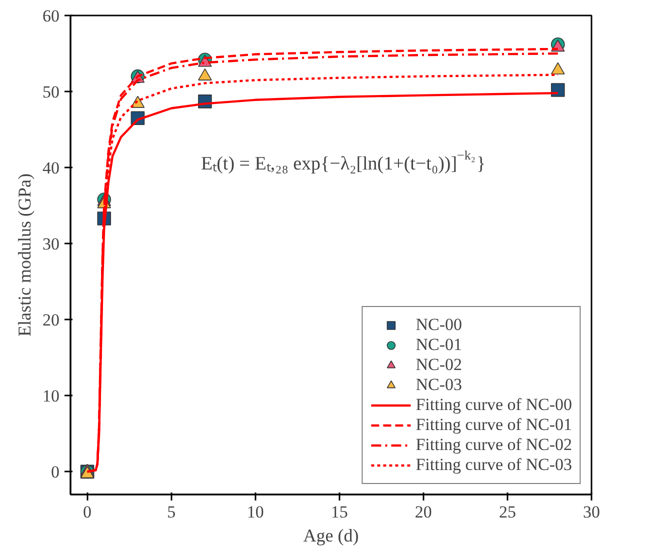 The image size is (671, 554). Describe the element at coordinates (494, 465) in the screenshot. I see `legend-label: Fitting curve of NC-03` at that location.